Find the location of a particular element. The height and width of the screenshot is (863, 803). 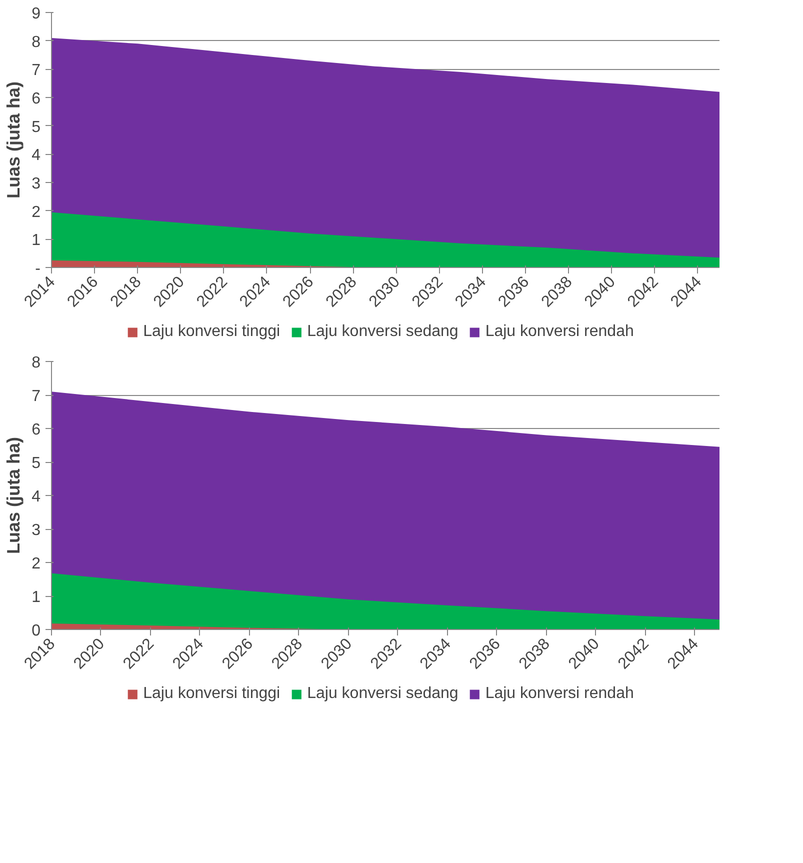

y-tick-label: 9 is located at coordinates (36, 14).